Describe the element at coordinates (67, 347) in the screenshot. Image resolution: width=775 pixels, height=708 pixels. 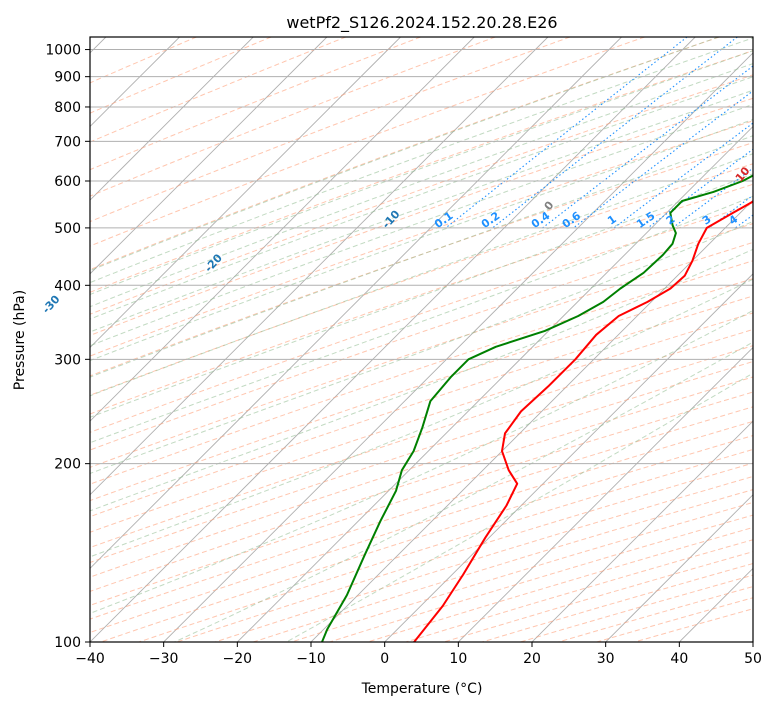
I see `y-axis-ticks: 1000 900 800 700 600 500 400 300 200 100` at that location.